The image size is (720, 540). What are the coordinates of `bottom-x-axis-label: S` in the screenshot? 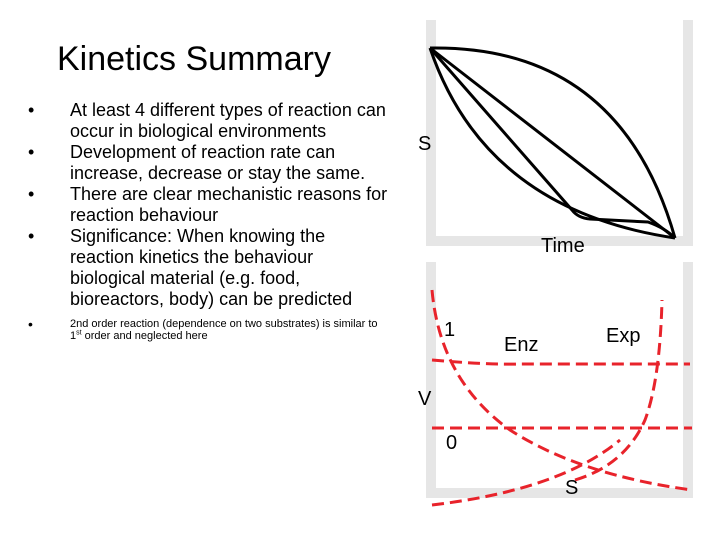 It's located at (571, 488).